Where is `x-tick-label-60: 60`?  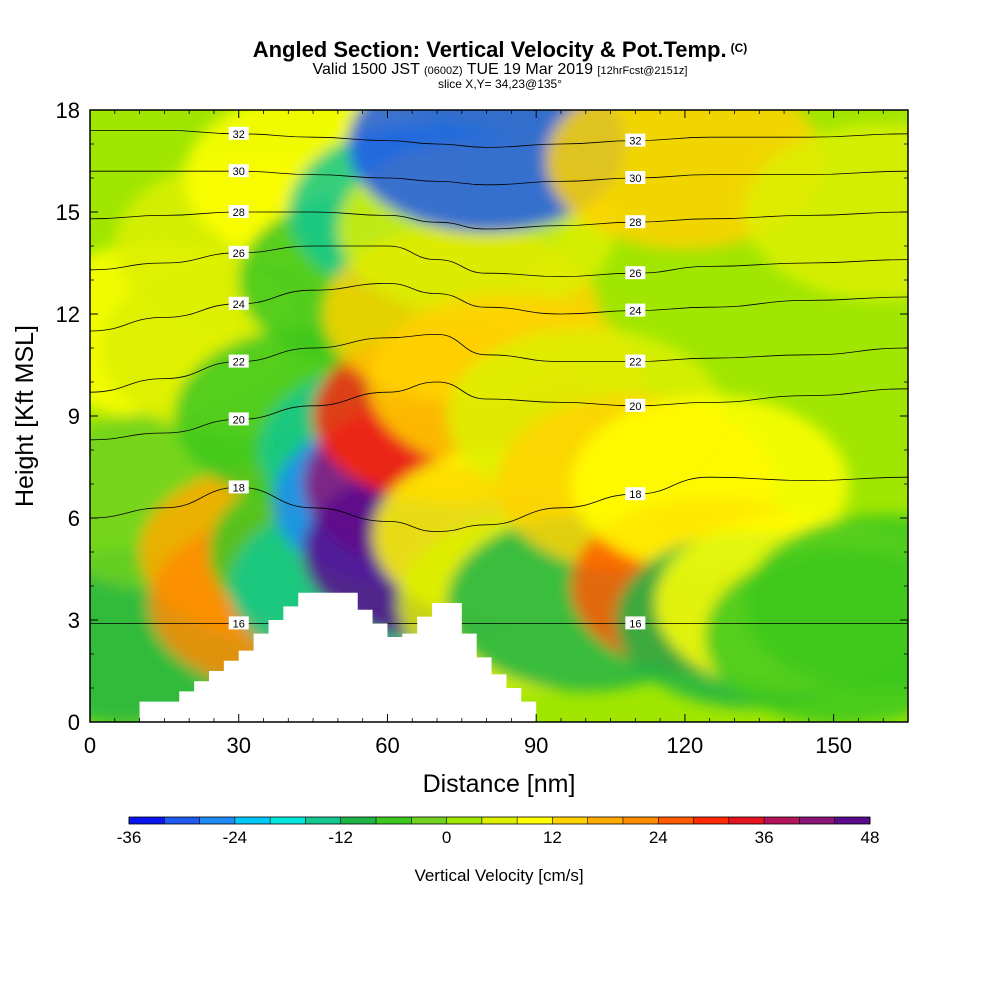
x-tick-label-60: 60 is located at coordinates (387, 745).